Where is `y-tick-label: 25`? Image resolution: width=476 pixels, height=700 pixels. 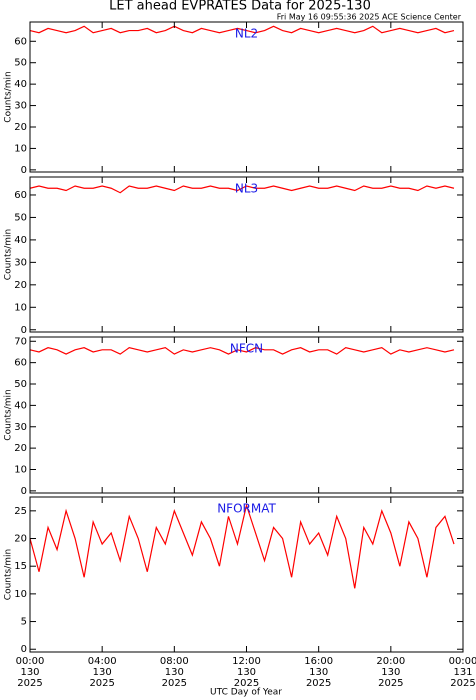
y-tick-label: 25 is located at coordinates (20, 511).